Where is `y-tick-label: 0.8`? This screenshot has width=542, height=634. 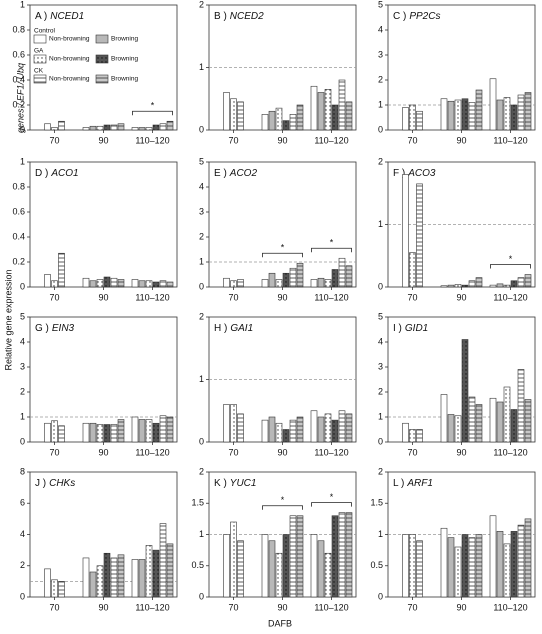 y-tick-label: 0.8 is located at coordinates (18, 29).